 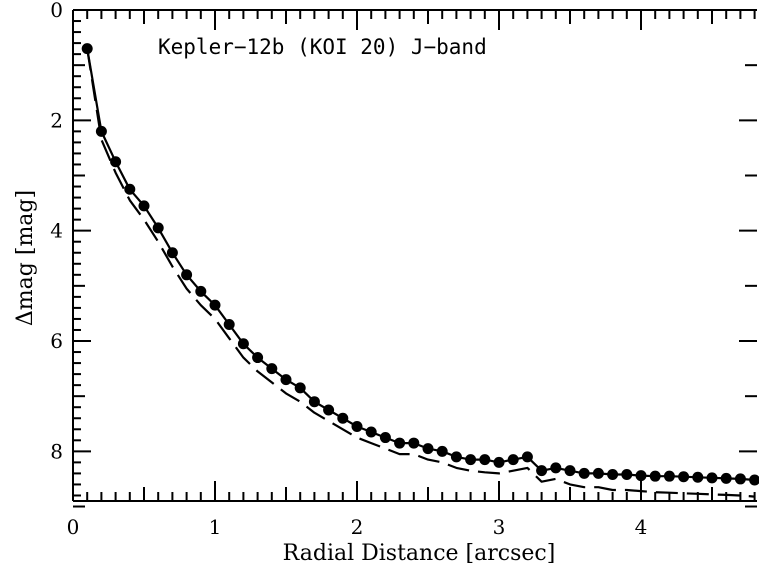 What do you see at coordinates (56, 451) in the screenshot?
I see `y-tick-label: 8` at bounding box center [56, 451].